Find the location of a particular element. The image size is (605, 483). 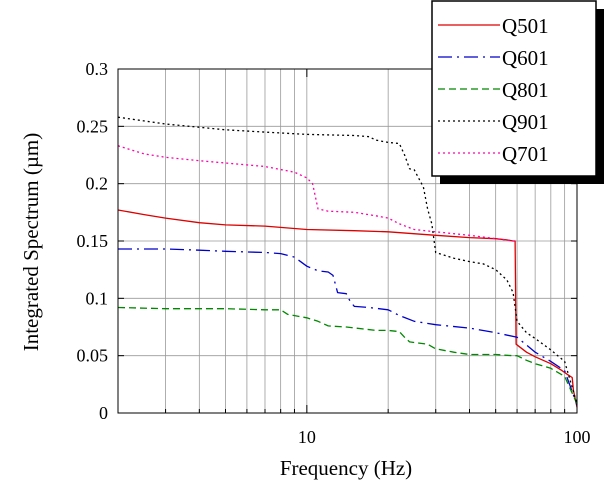

legend-label-q801: Q801 is located at coordinates (525, 90).